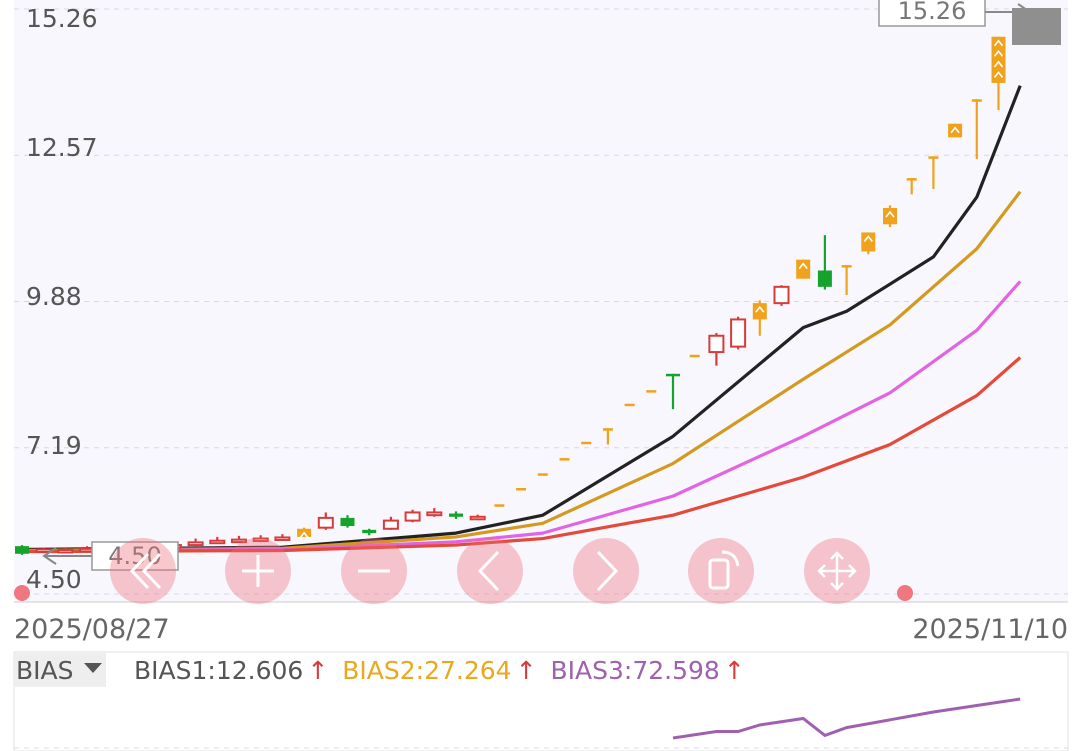 The image size is (1080, 751). What do you see at coordinates (990, 629) in the screenshot?
I see `x-end-date: 2025/11/10` at bounding box center [990, 629].